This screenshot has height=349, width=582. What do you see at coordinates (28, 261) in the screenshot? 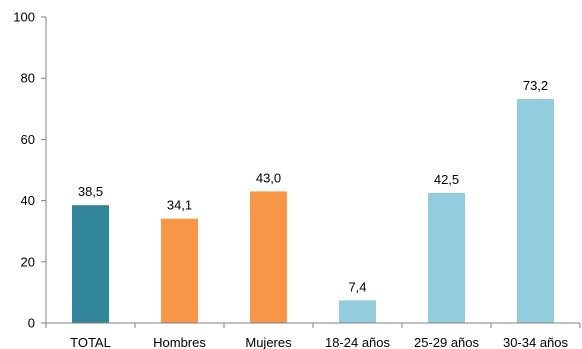
I see `y-tick-label: 20` at bounding box center [28, 261].